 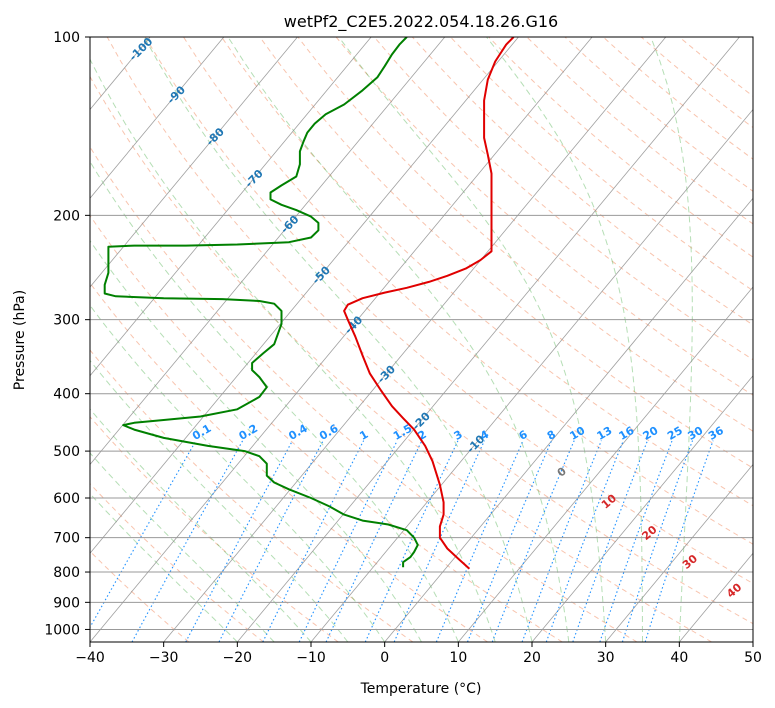 I want to click on x-tick-label: 0, so click(x=384, y=658).